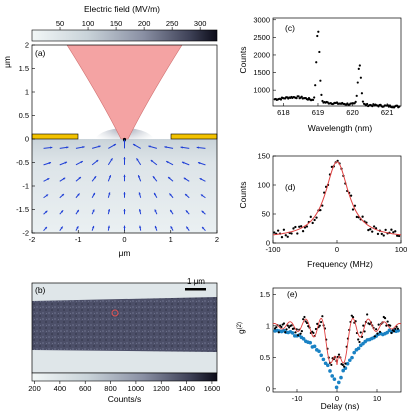  What do you see at coordinates (337, 341) in the screenshot?
I see `g2-fit` at bounding box center [337, 341].